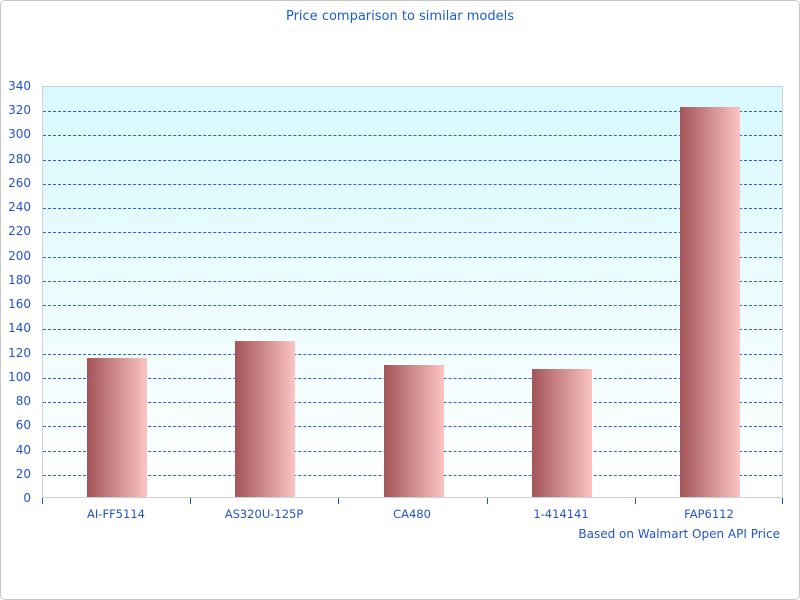 The image size is (800, 600). What do you see at coordinates (23, 401) in the screenshot?
I see `y-tick-label-80: 80` at bounding box center [23, 401].